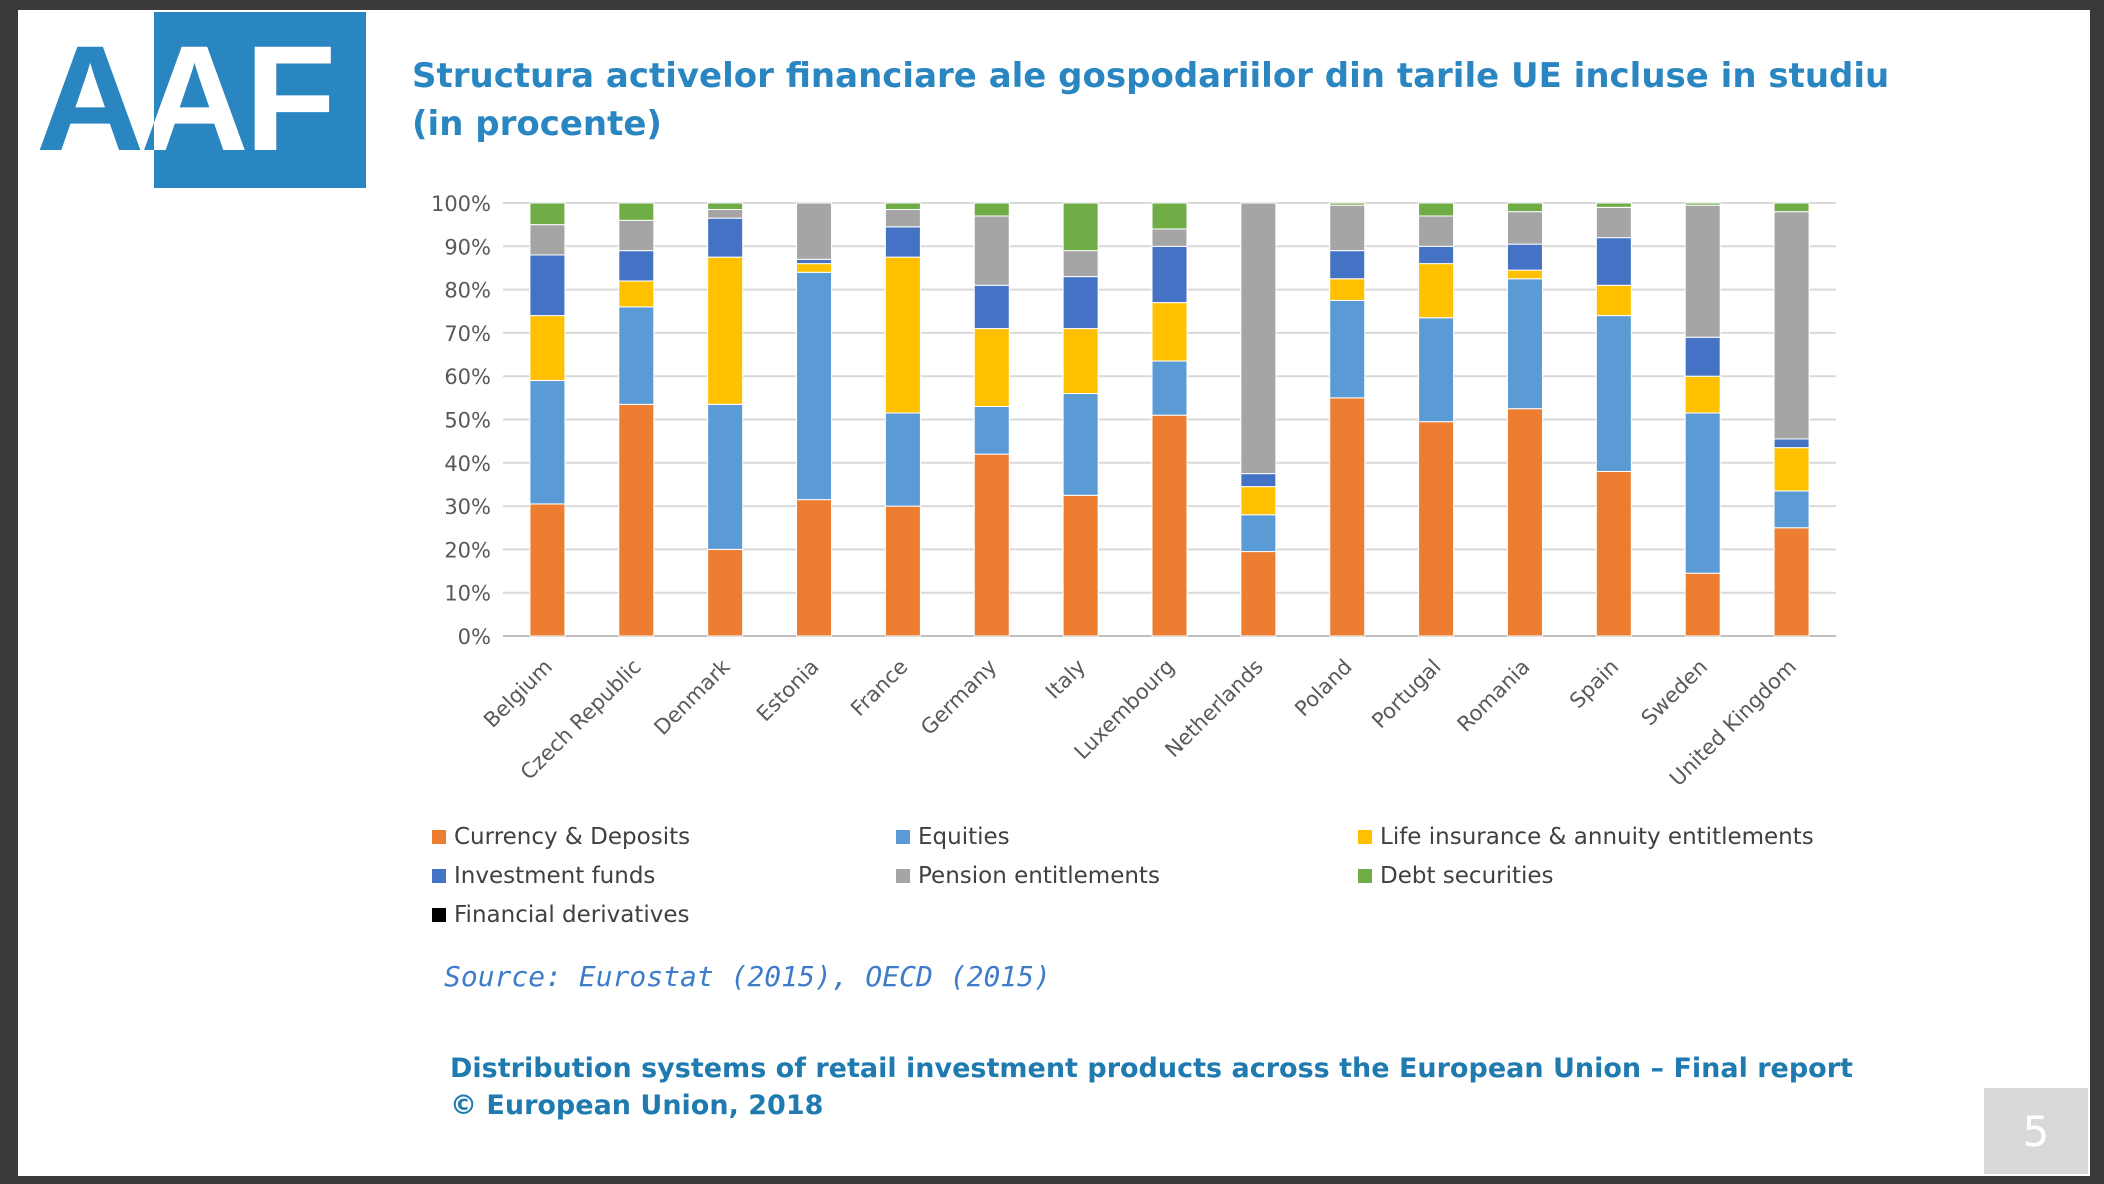  Describe the element at coordinates (2036, 1131) in the screenshot. I see `page-number: 5` at that location.